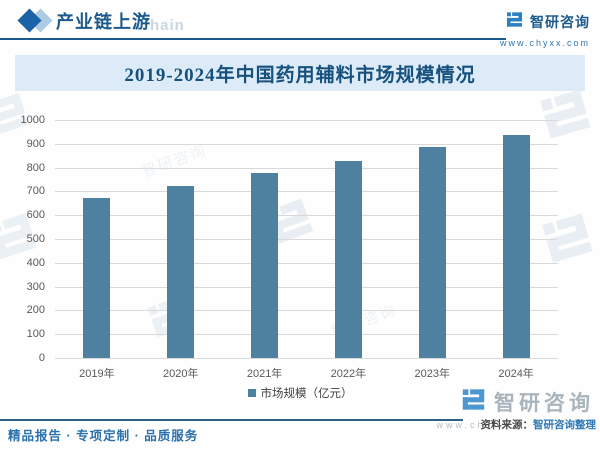 This screenshot has width=600, height=450. I want to click on source-attribution: www.chyxx.com 资料来源： 智研咨询整理, so click(517, 424).